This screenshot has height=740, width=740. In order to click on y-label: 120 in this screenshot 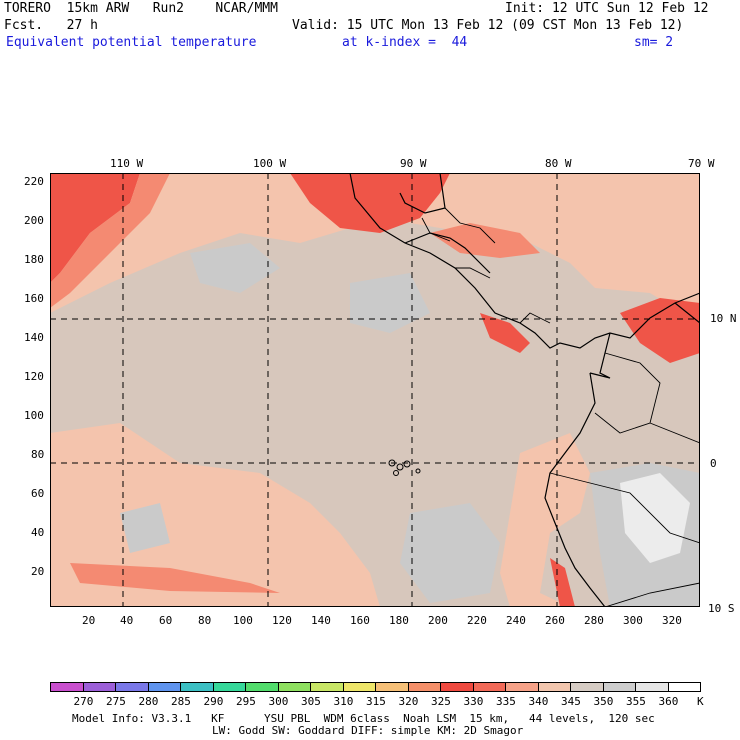, I will do `click(34, 376)`.